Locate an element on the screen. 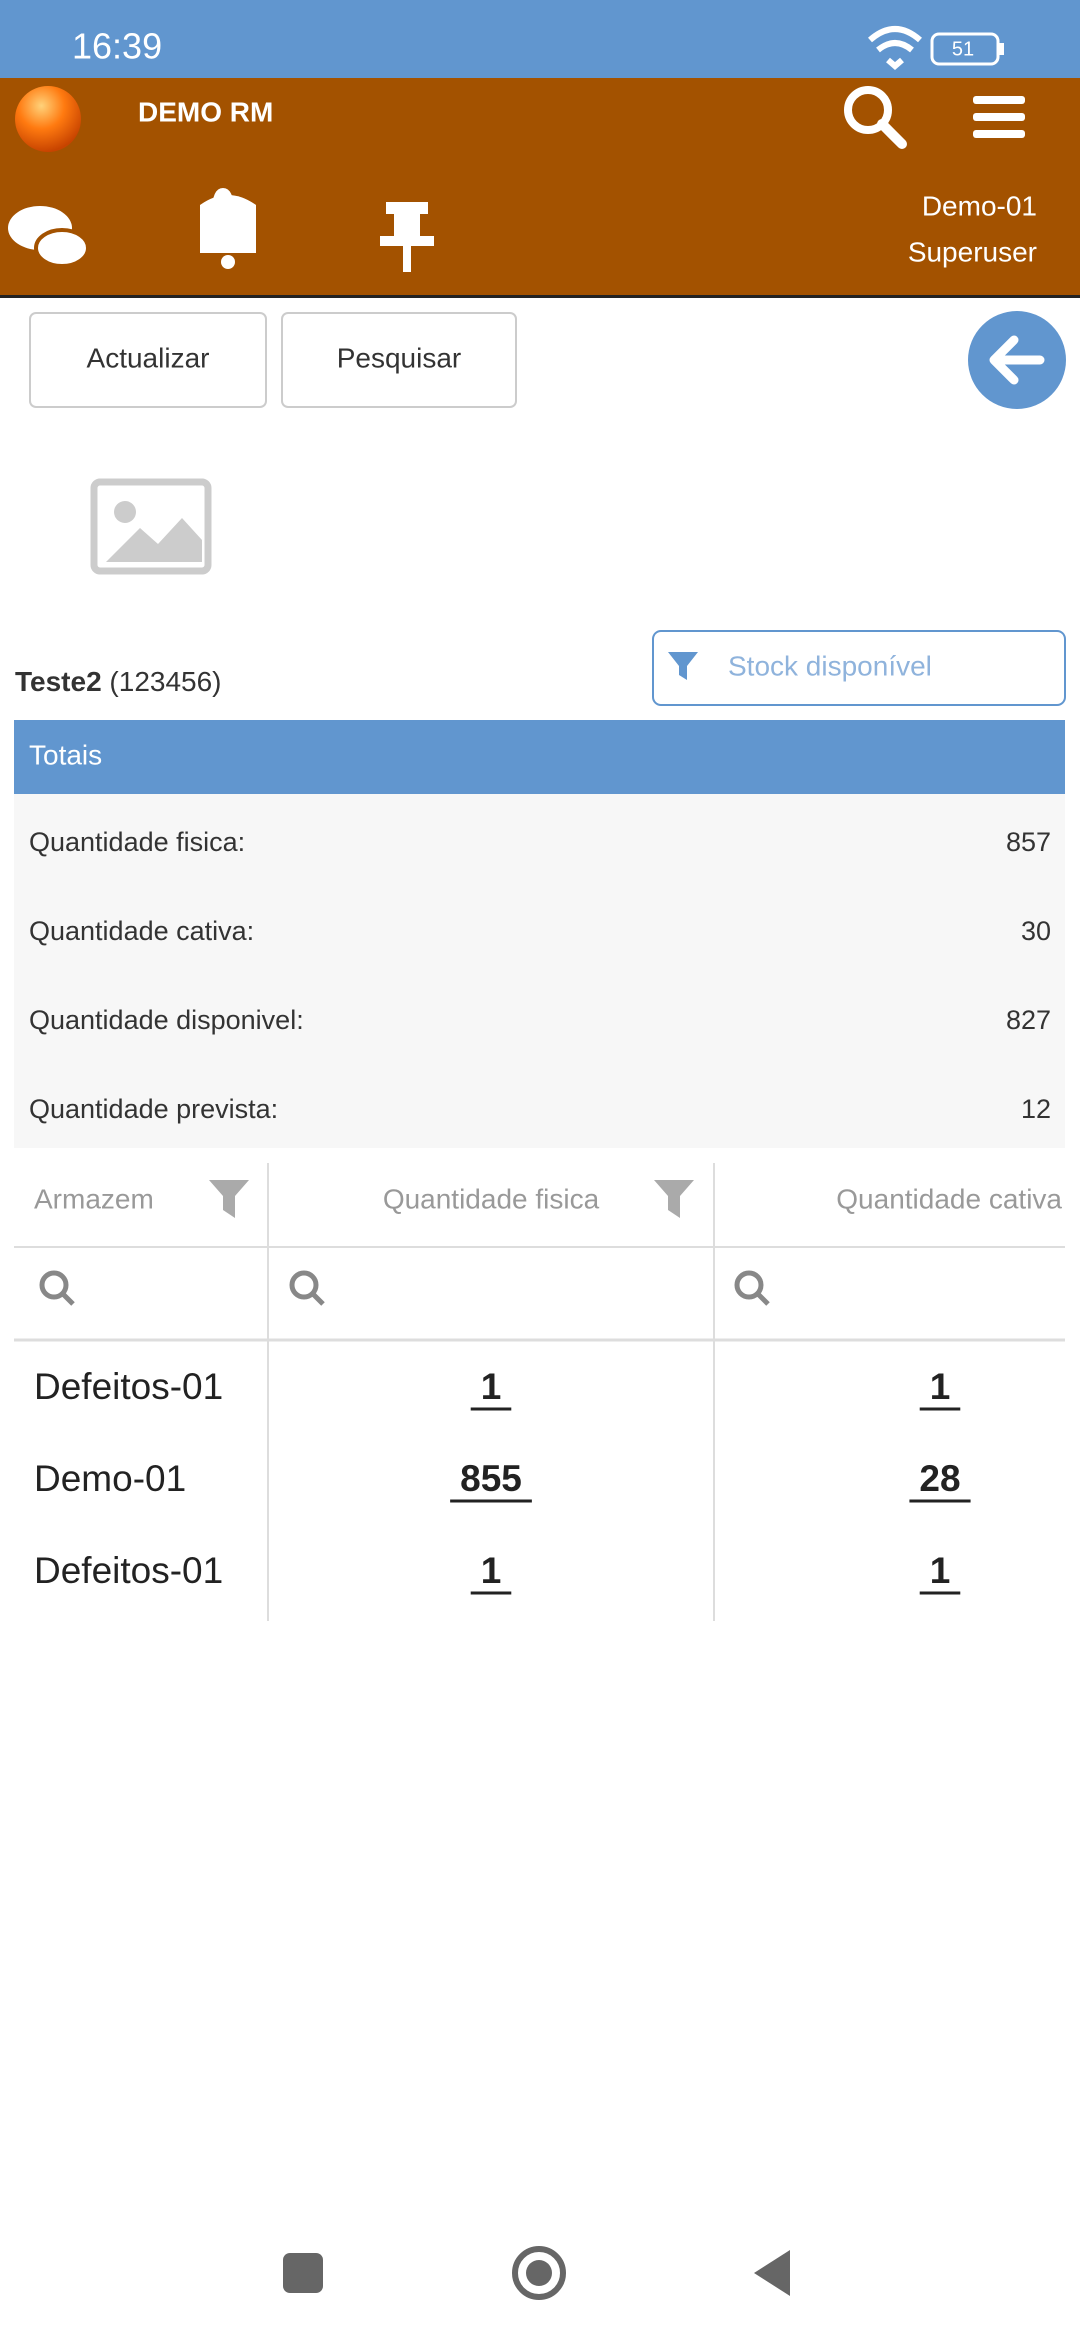 This screenshot has height=2340, width=1080. recents-button is located at coordinates (303, 2273).